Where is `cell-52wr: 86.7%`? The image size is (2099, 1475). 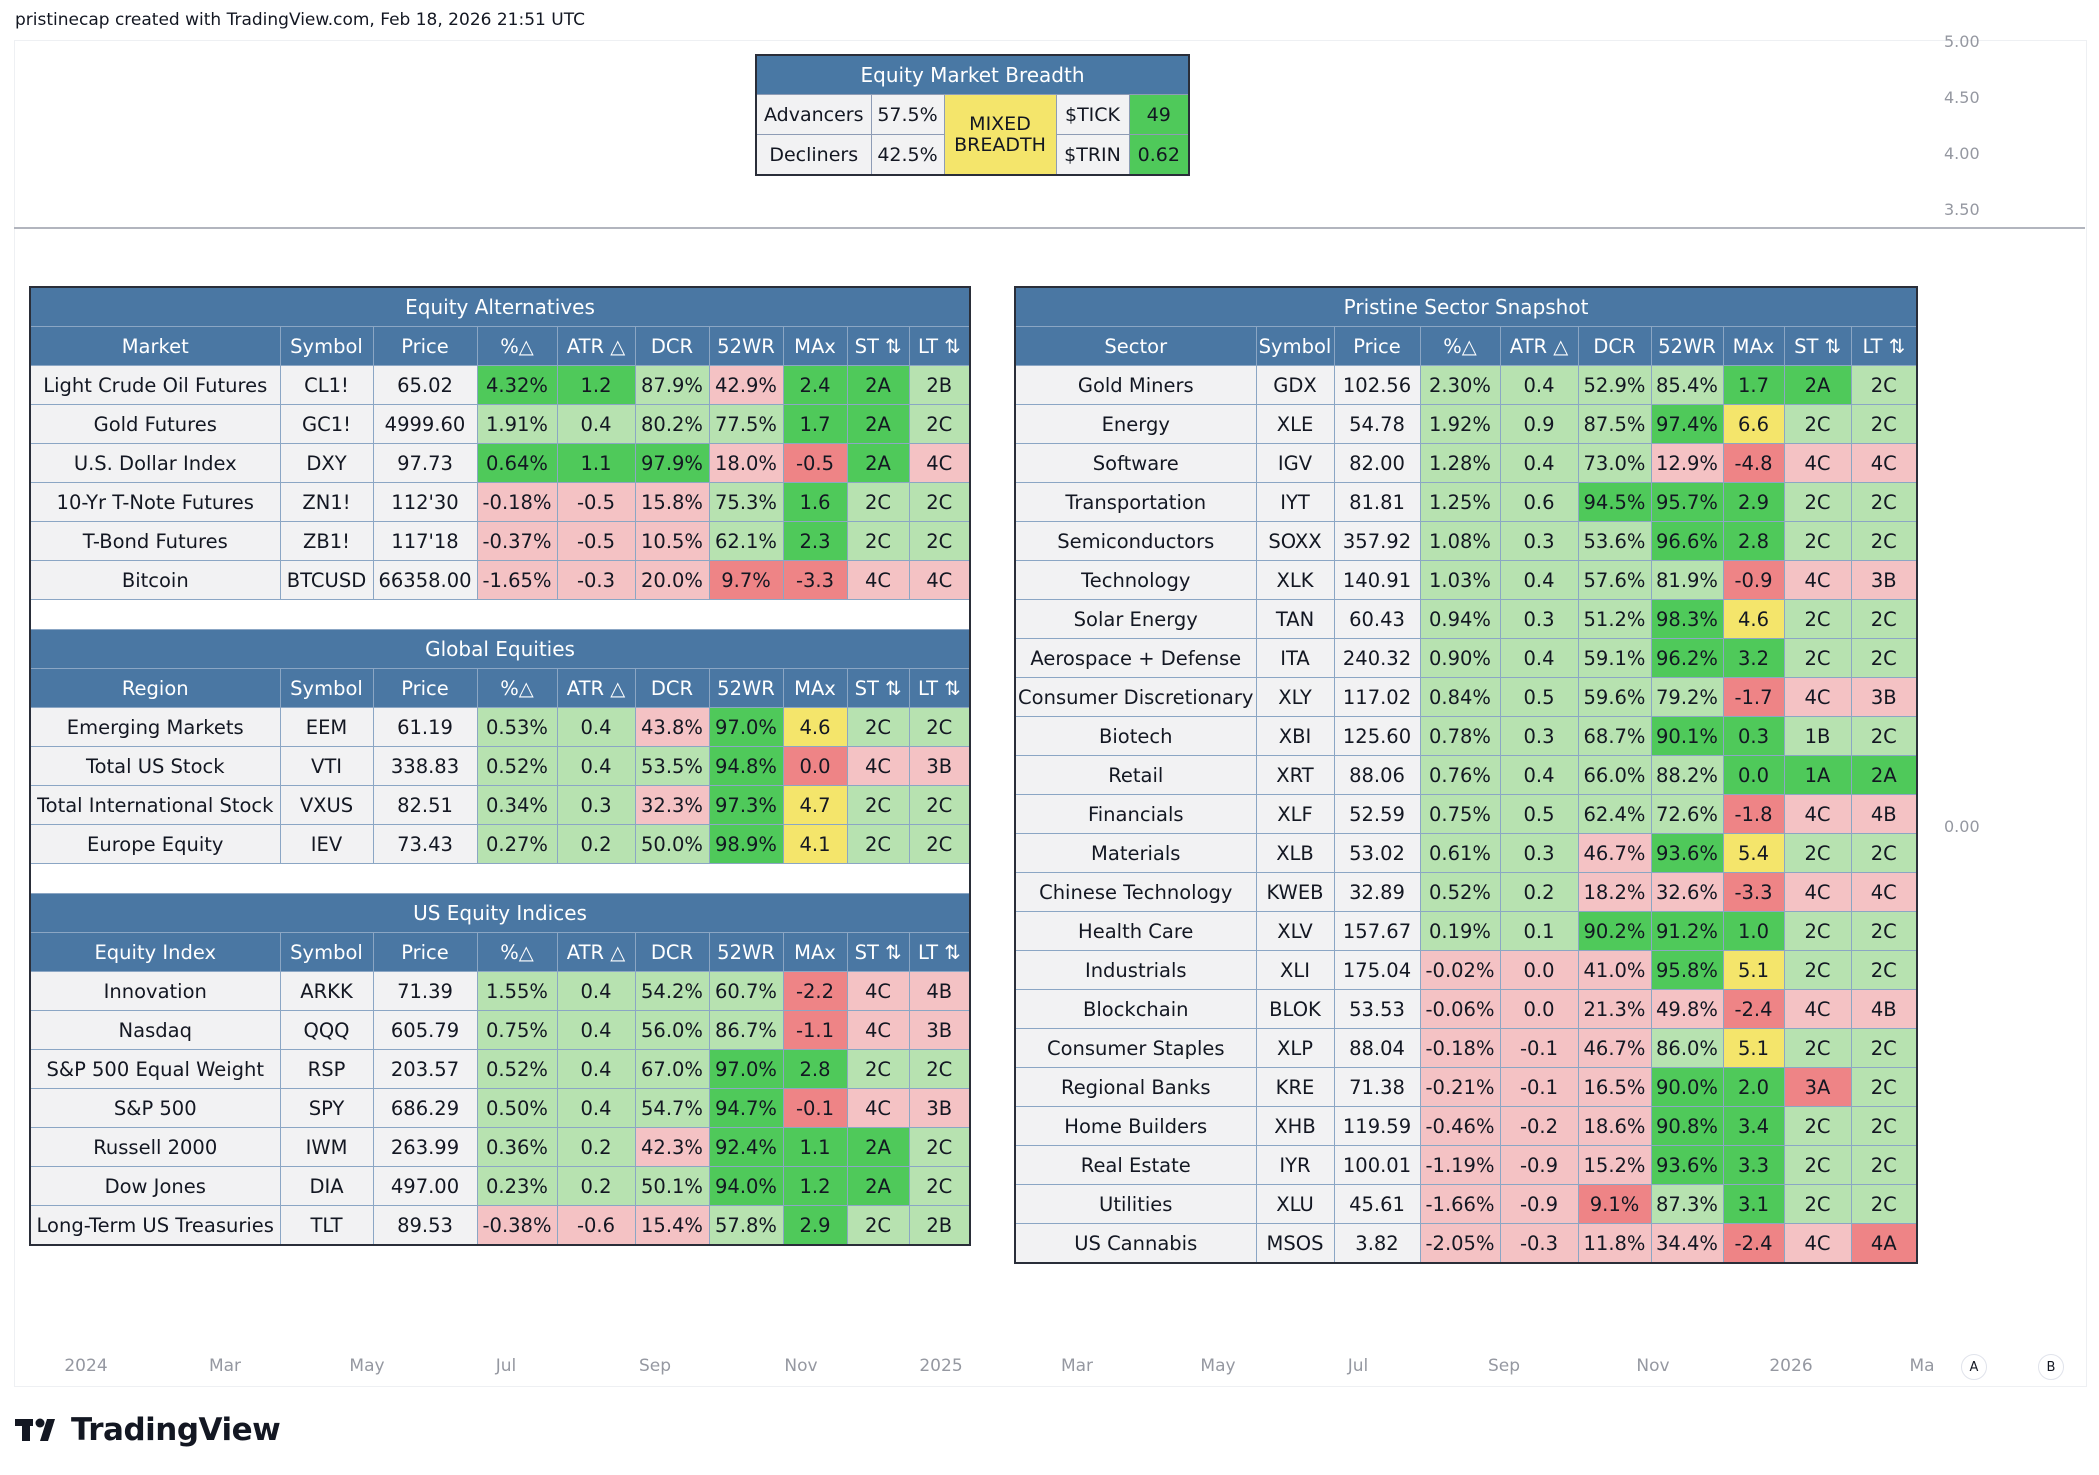
cell-52wr: 86.7% is located at coordinates (746, 1030).